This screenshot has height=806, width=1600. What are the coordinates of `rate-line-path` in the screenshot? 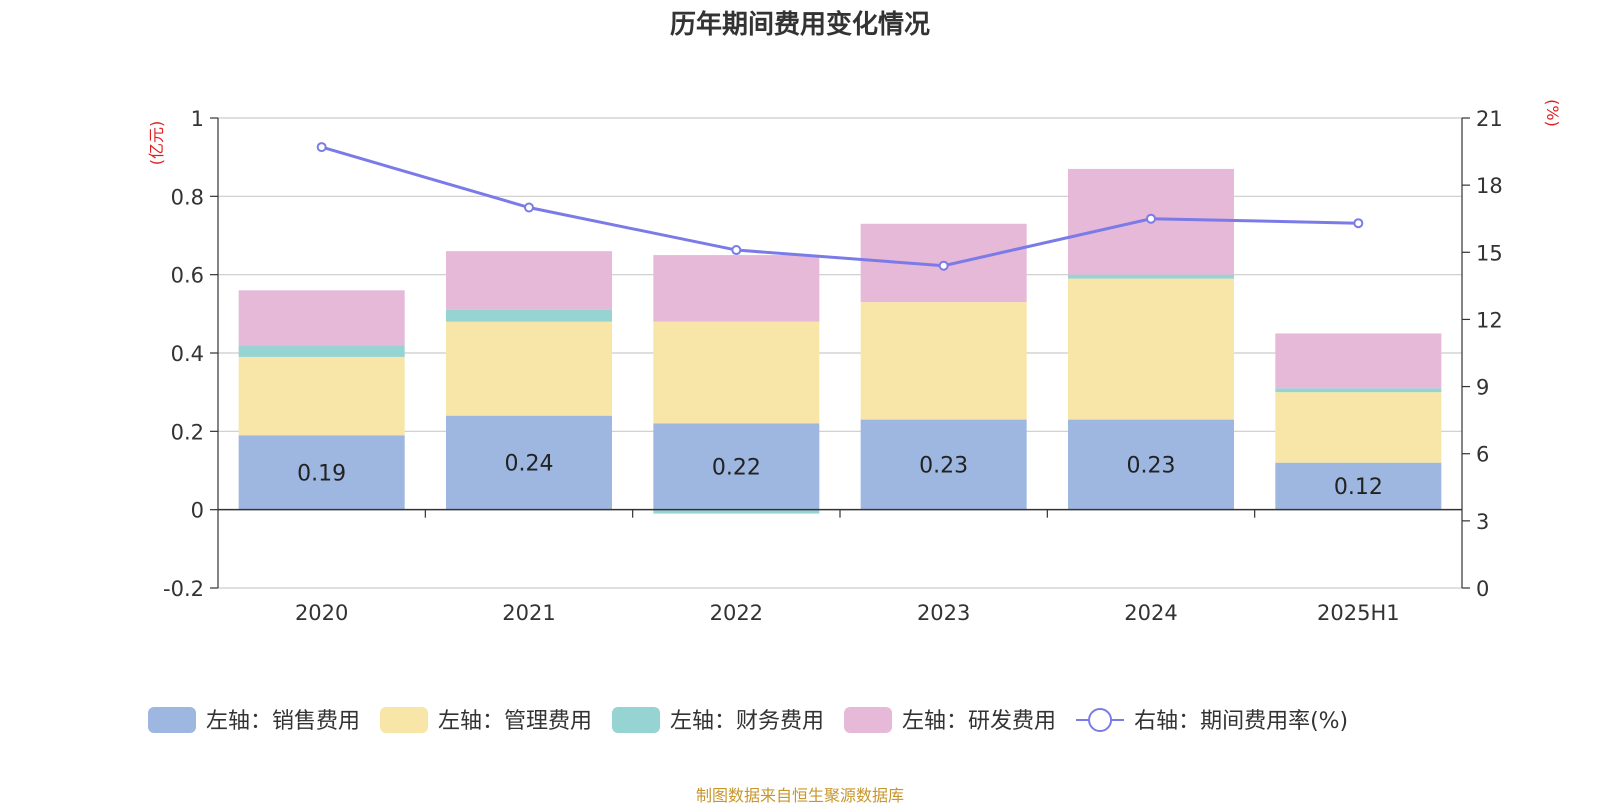 It's located at (840, 206).